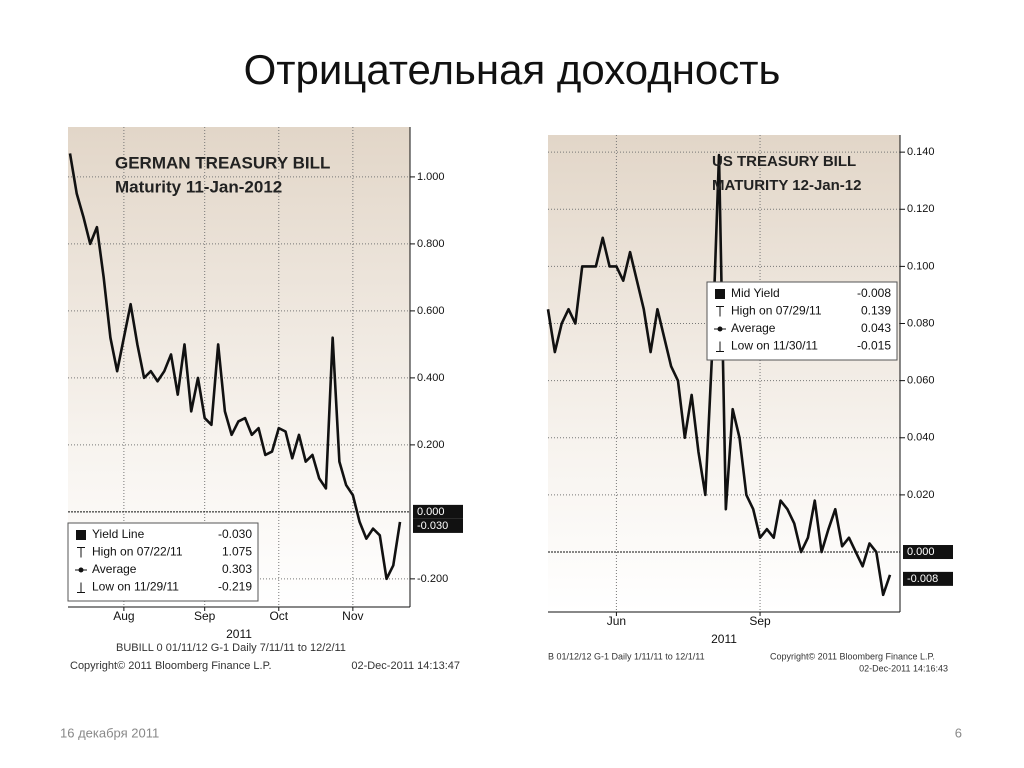  I want to click on y-tick-label: 0.200, so click(431, 445).